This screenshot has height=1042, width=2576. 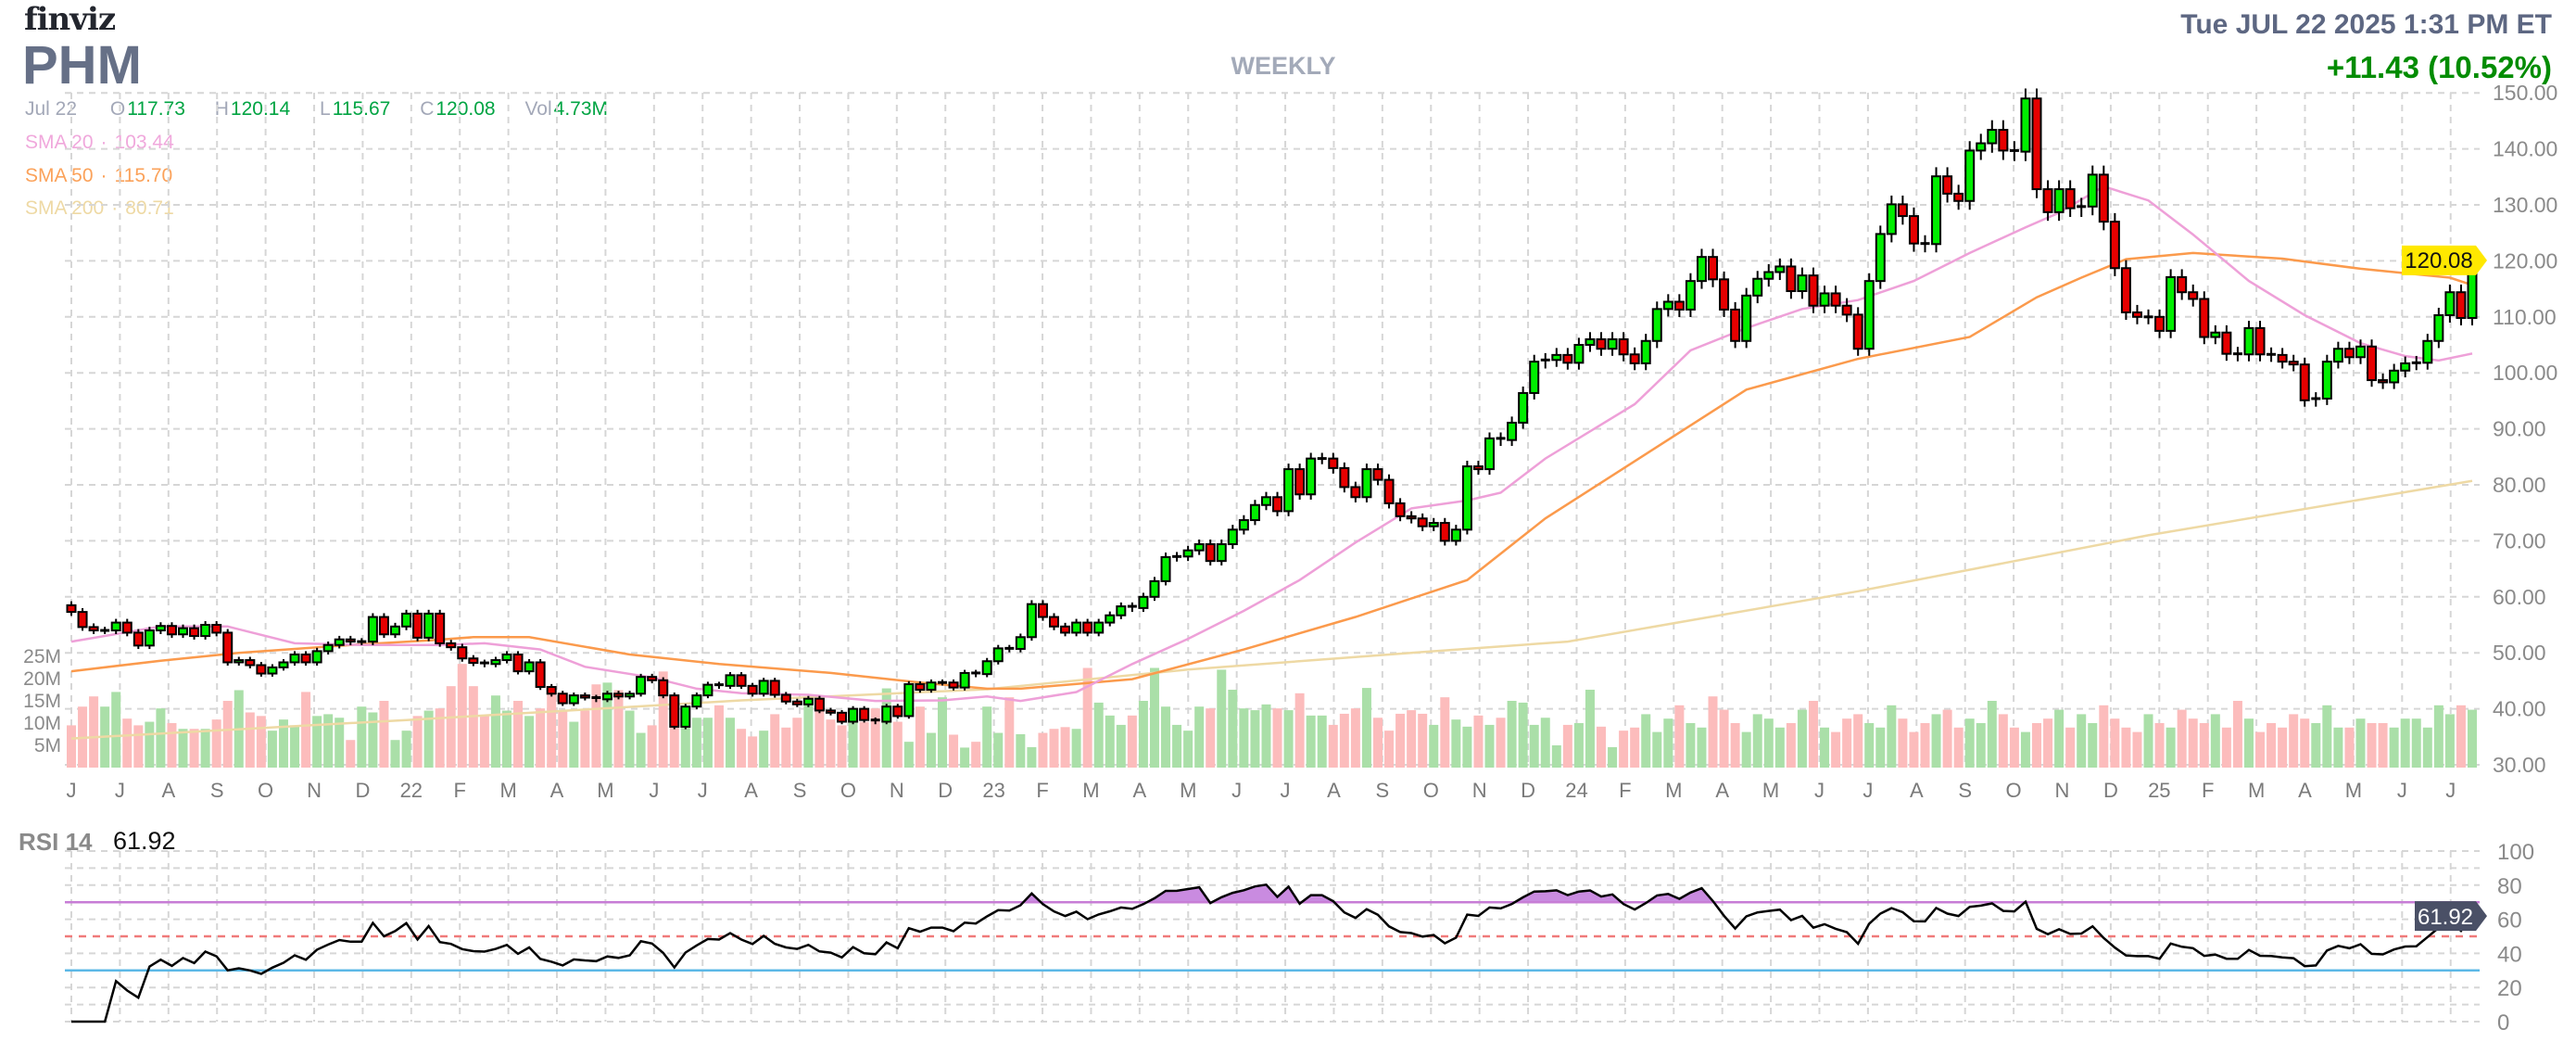 I want to click on timeframe-label: WEEKLY, so click(x=1283, y=66).